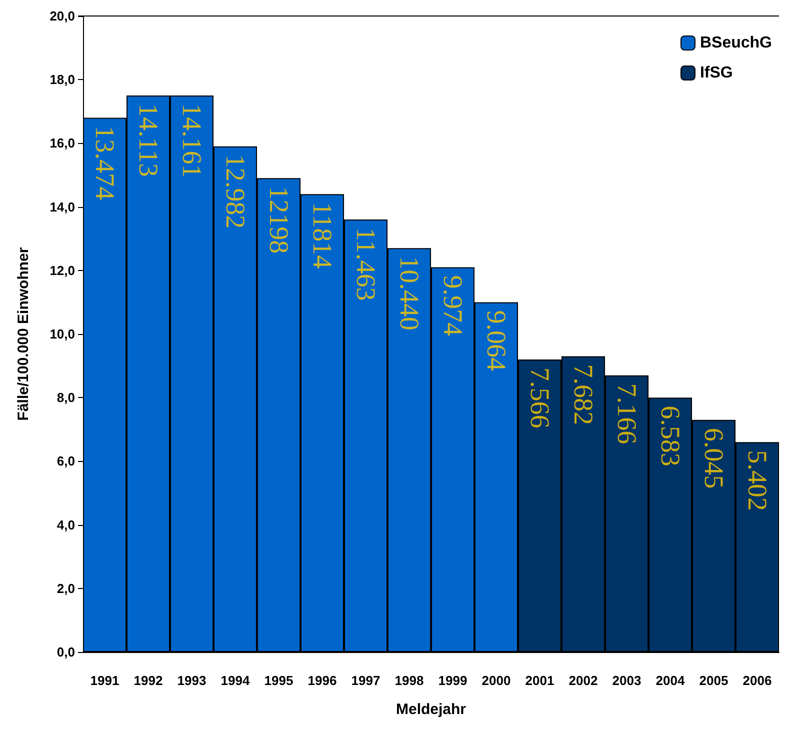  What do you see at coordinates (62, 206) in the screenshot?
I see `y-tick-label: 14,0` at bounding box center [62, 206].